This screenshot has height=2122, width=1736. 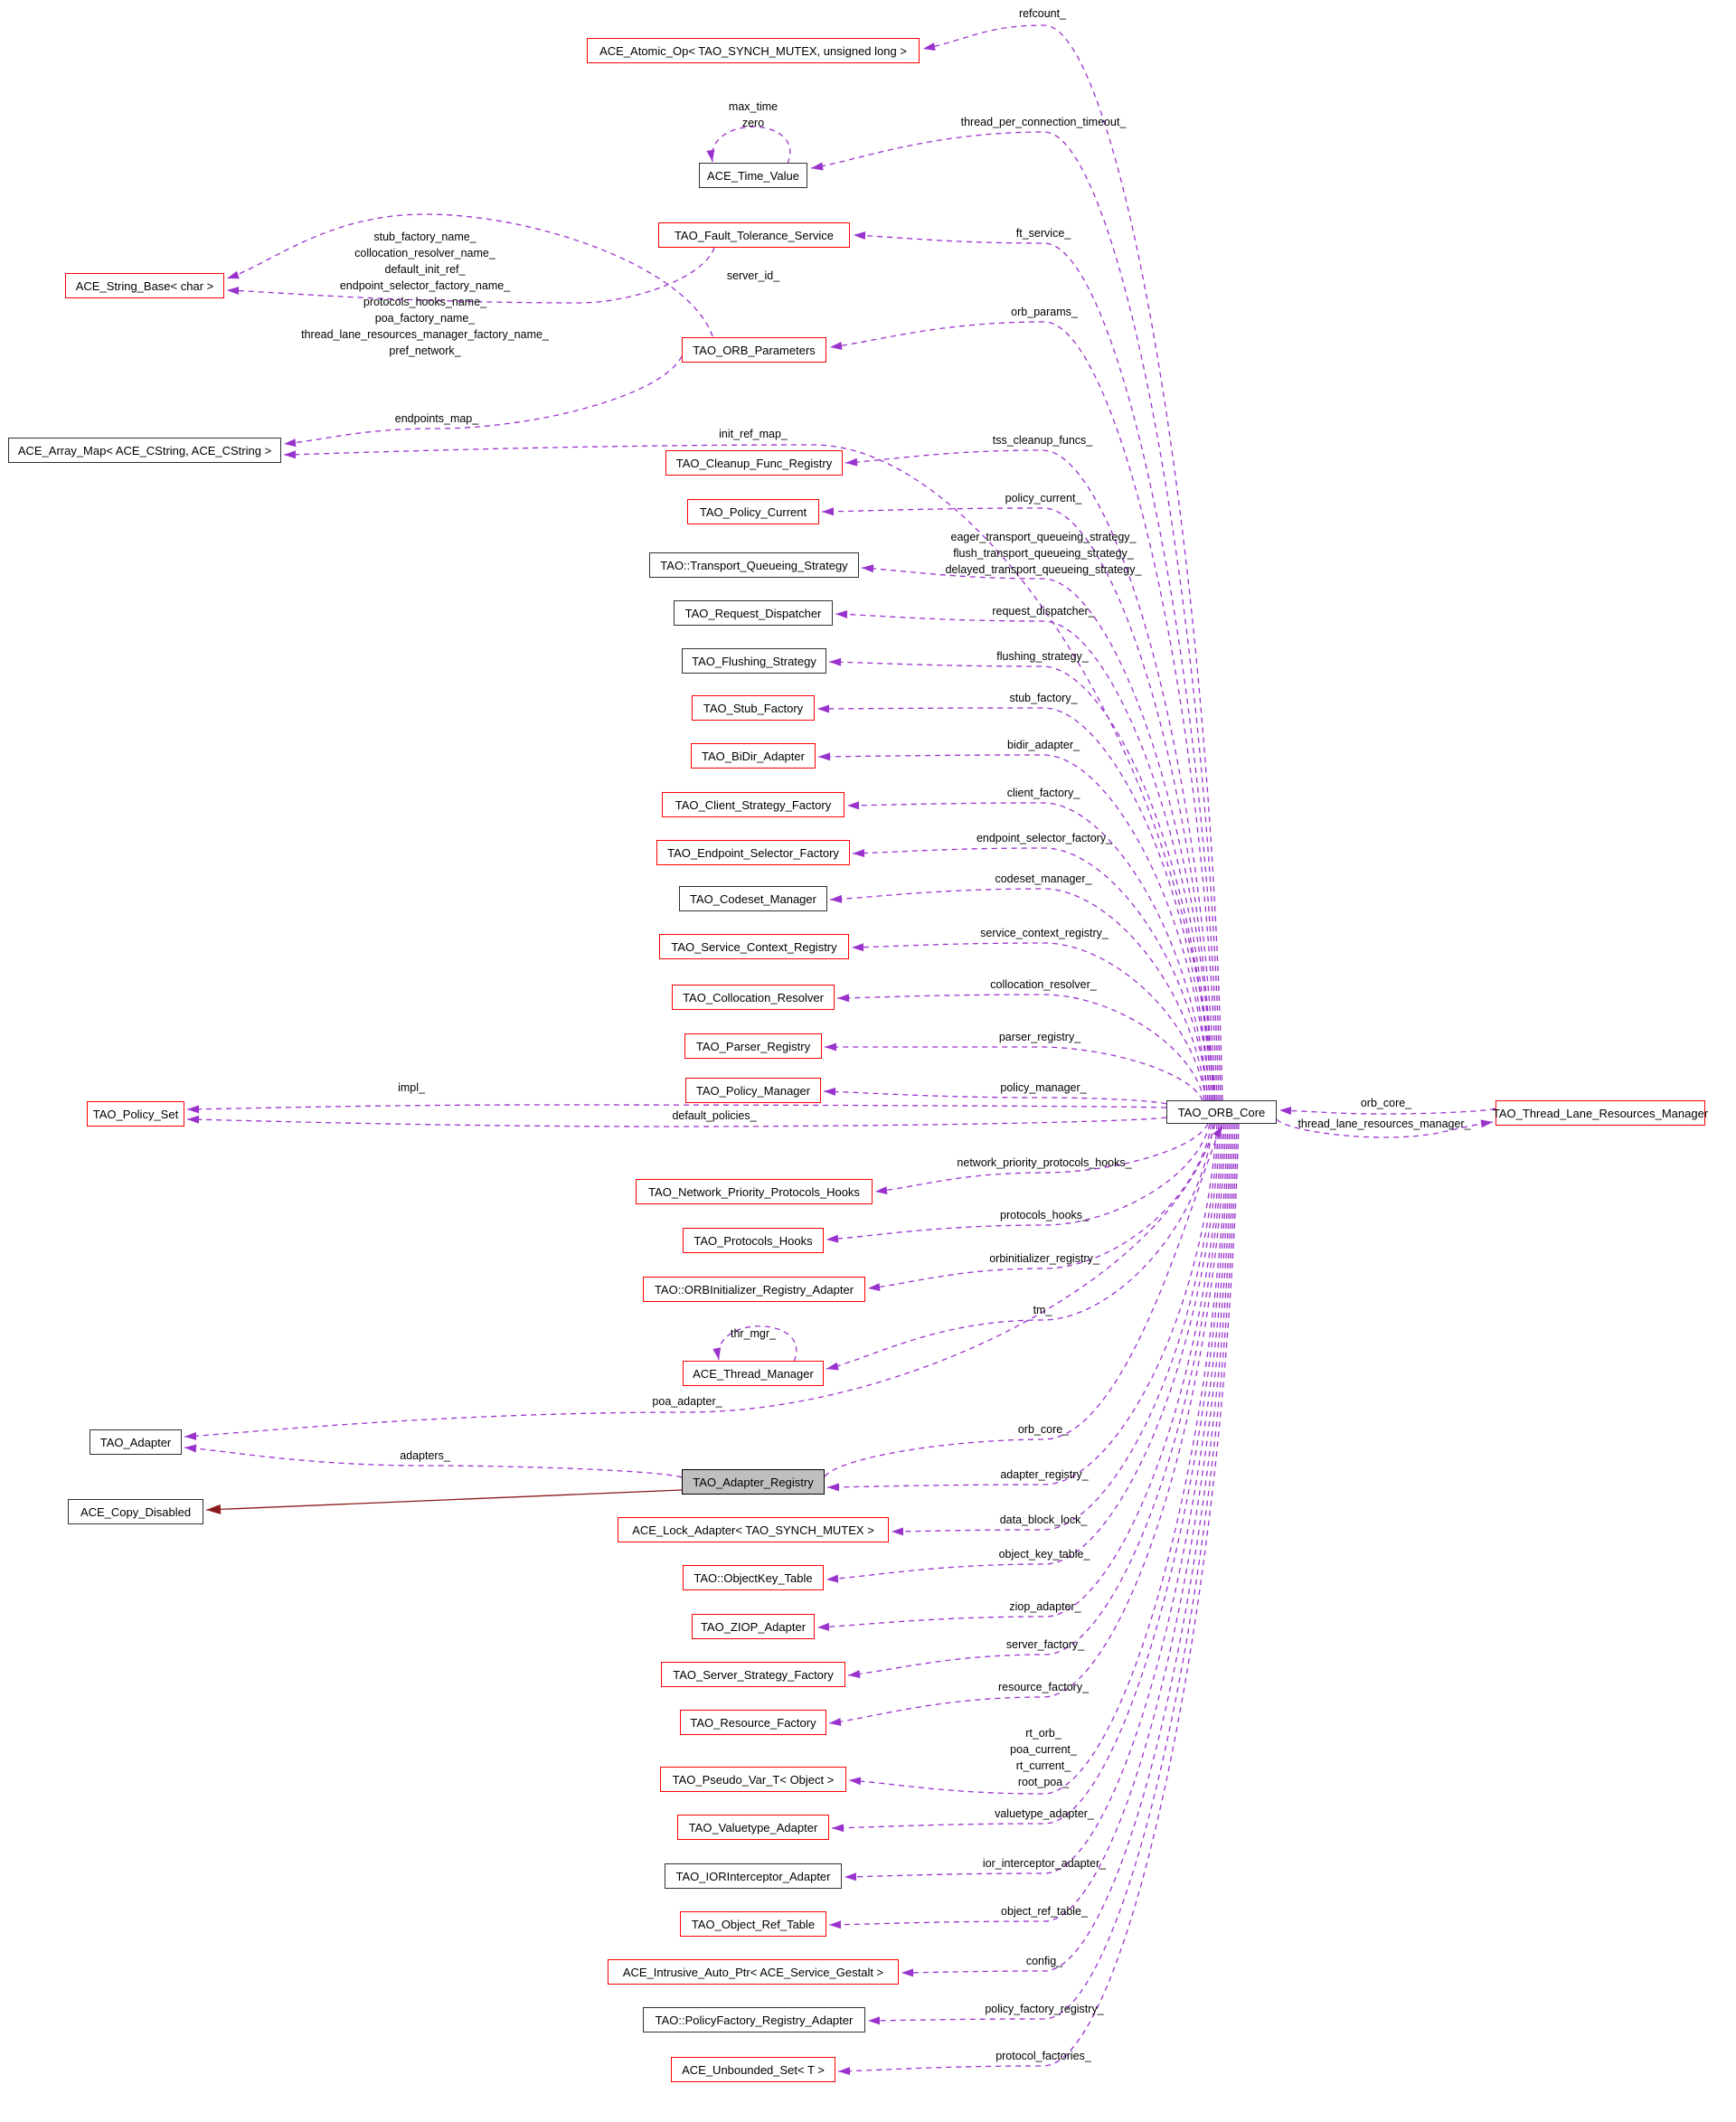 I want to click on edge-label-tpct: thread_per_connection_timeout_, so click(x=1044, y=122).